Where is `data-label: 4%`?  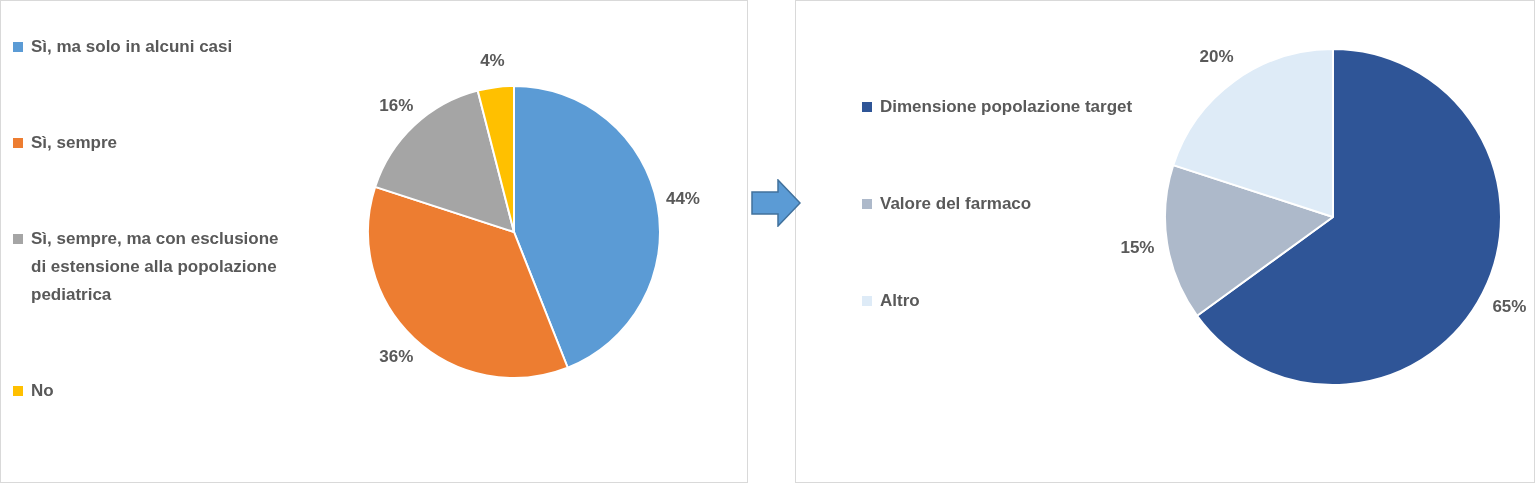 data-label: 4% is located at coordinates (492, 61).